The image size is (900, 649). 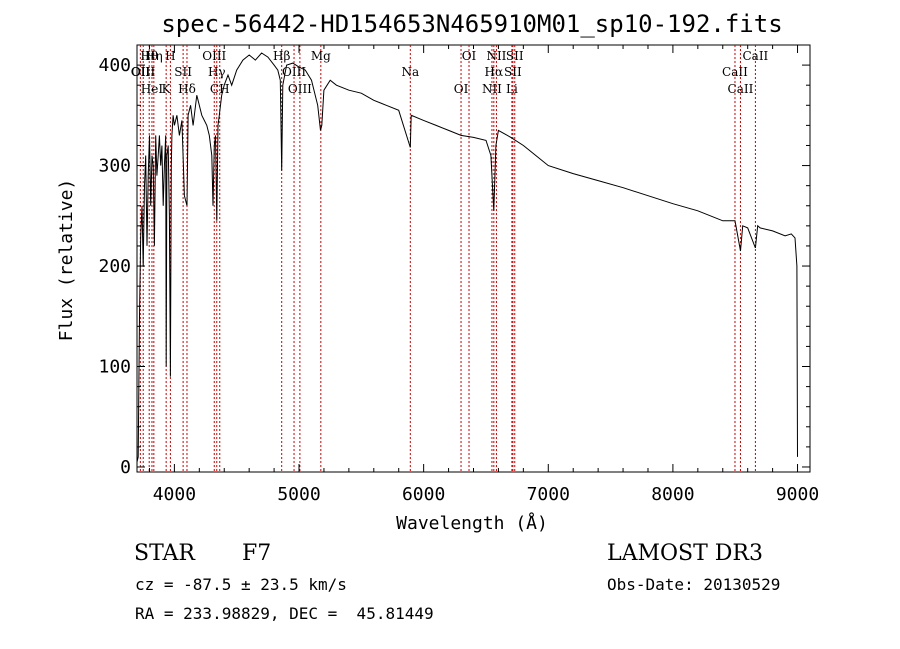 What do you see at coordinates (114, 266) in the screenshot?
I see `y-tick-label: 200` at bounding box center [114, 266].